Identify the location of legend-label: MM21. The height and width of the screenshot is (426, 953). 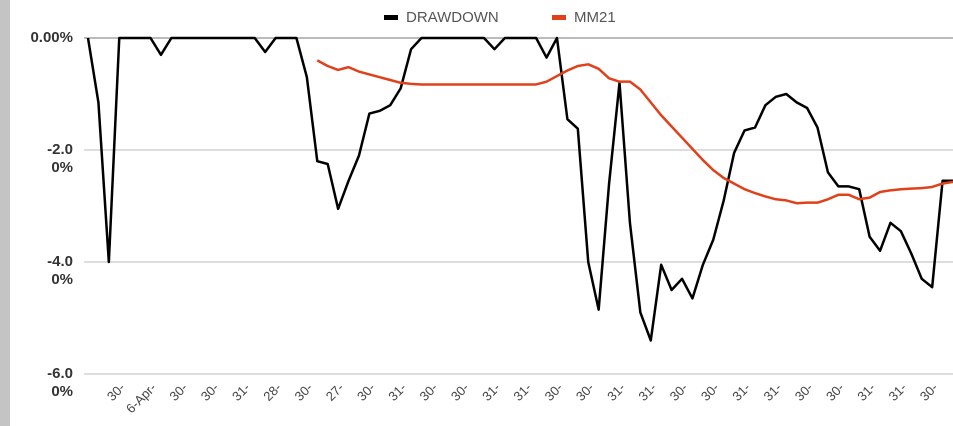
(595, 17).